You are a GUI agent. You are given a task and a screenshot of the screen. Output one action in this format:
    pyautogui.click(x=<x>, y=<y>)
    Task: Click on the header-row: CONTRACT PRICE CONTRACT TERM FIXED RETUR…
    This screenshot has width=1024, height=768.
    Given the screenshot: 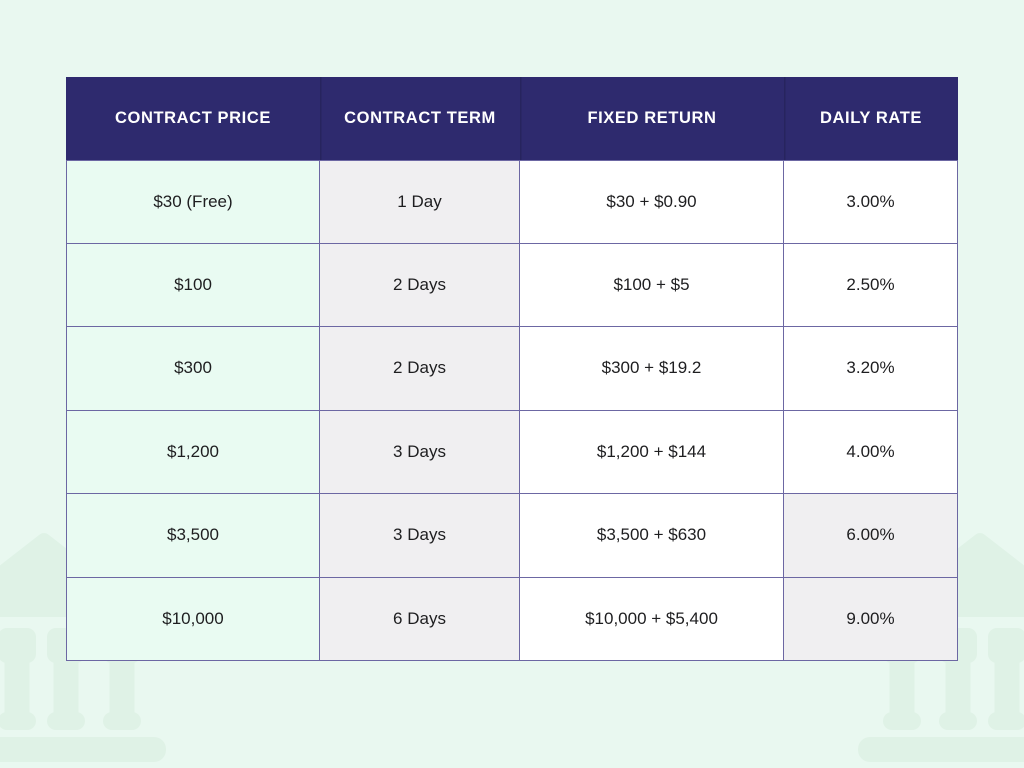 What is the action you would take?
    pyautogui.click(x=512, y=118)
    